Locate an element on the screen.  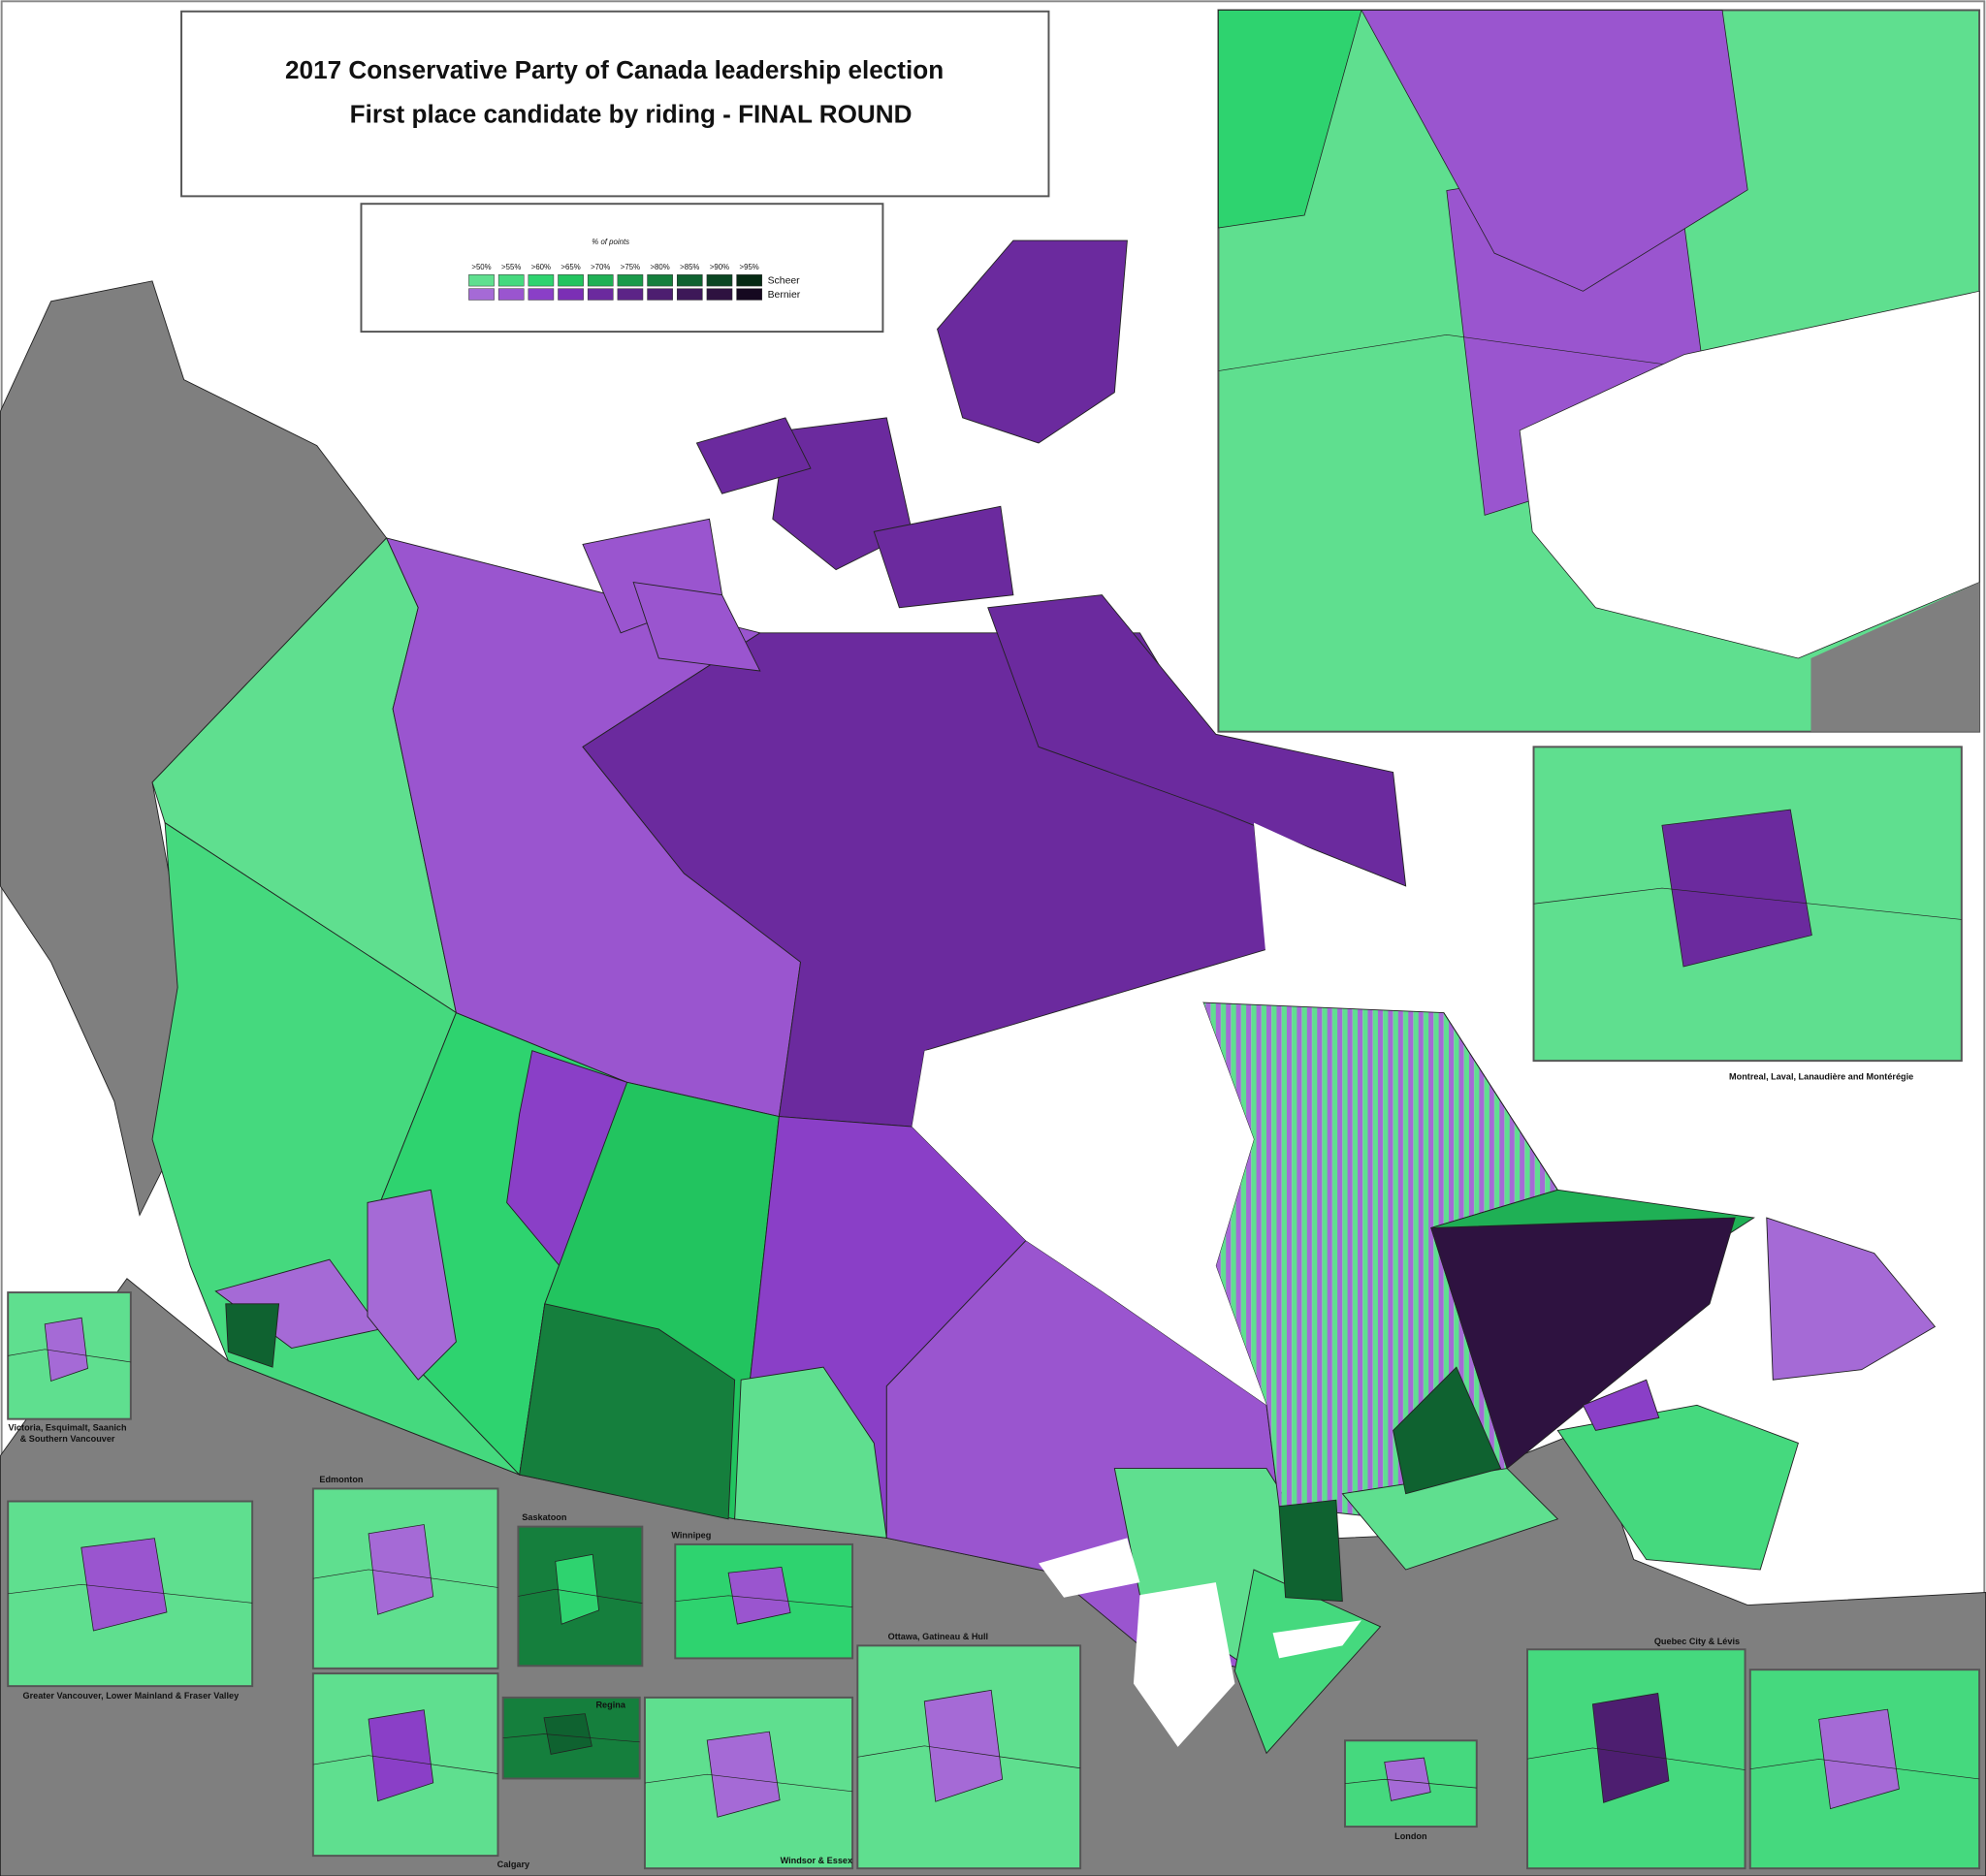
legend-threshold: >50% is located at coordinates (481, 267).